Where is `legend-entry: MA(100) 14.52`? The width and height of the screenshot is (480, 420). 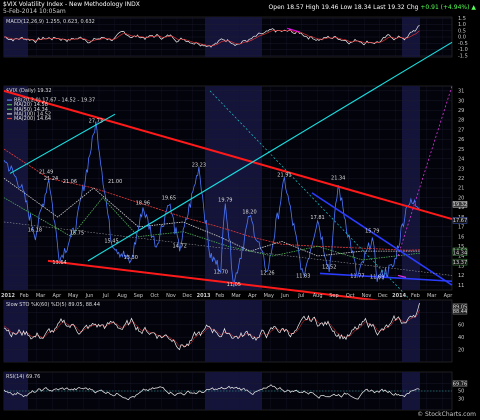 legend-entry: MA(100) 14.52 is located at coordinates (32, 114).